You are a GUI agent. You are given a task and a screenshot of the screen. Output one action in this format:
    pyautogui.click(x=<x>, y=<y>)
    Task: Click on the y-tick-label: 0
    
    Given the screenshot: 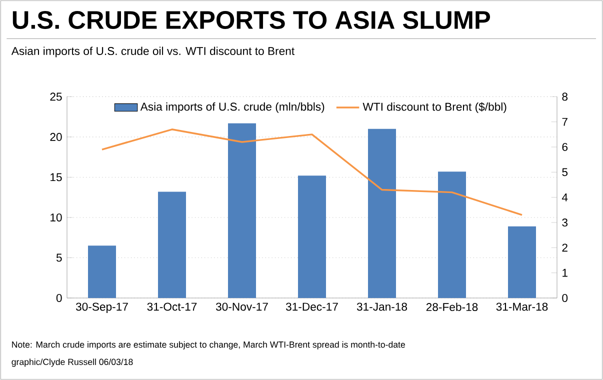 What is the action you would take?
    pyautogui.click(x=59, y=298)
    